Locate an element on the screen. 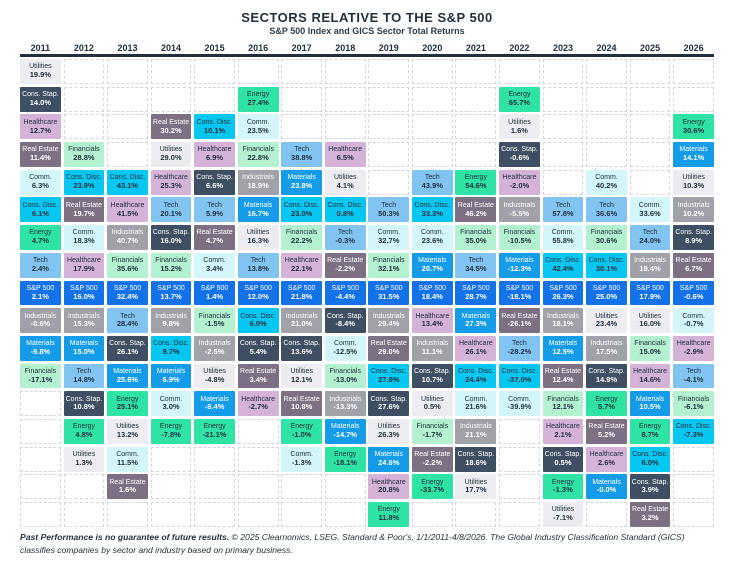  sector-value: -7.3% is located at coordinates (693, 435).